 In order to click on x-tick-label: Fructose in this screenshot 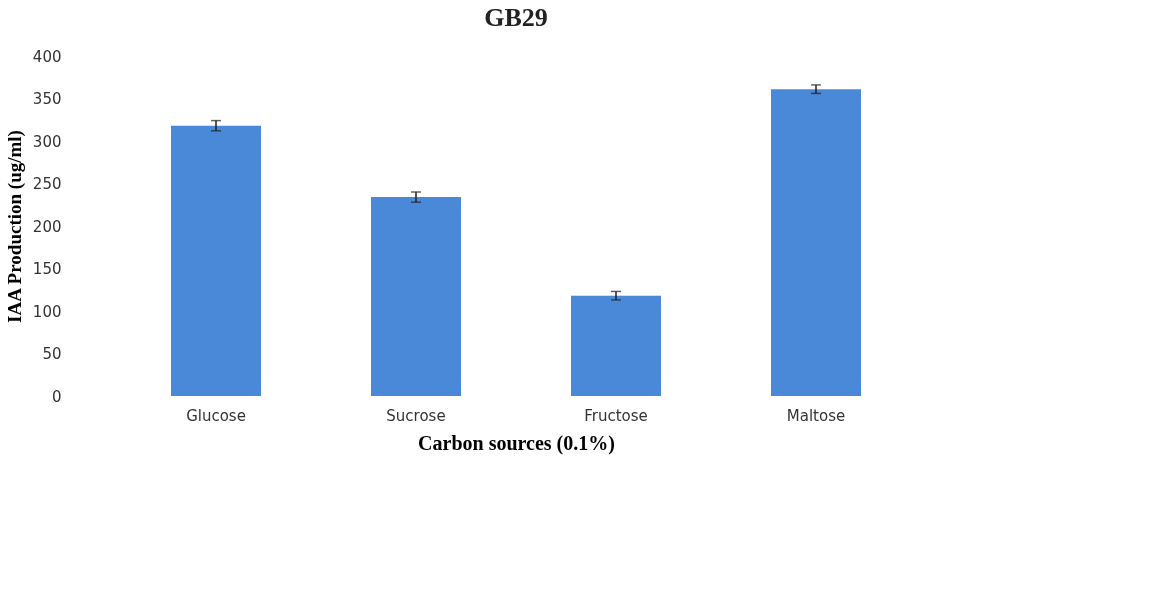, I will do `click(616, 415)`.